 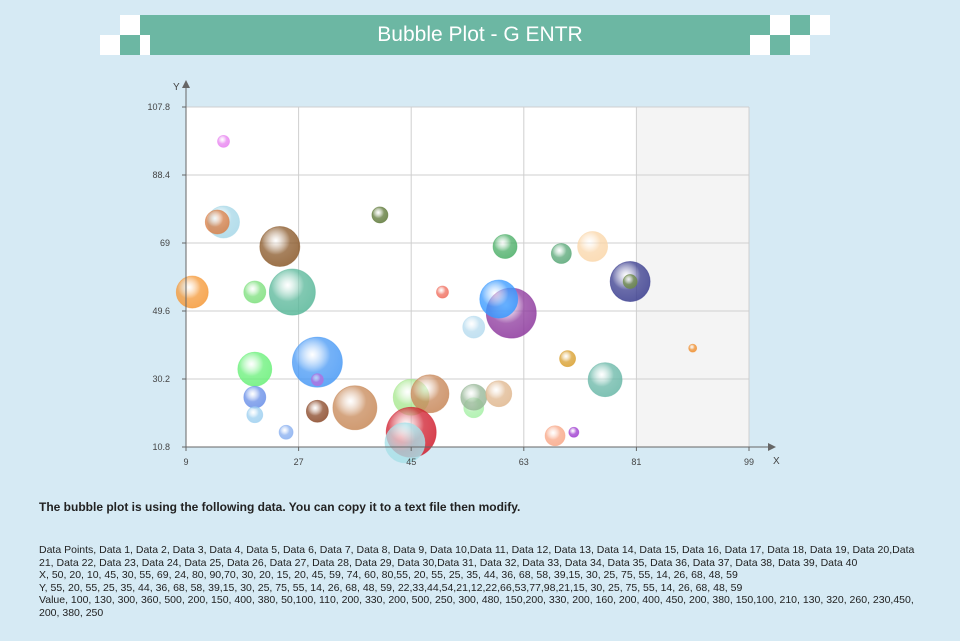 What do you see at coordinates (161, 447) in the screenshot?
I see `y-tick-label: 10.8` at bounding box center [161, 447].